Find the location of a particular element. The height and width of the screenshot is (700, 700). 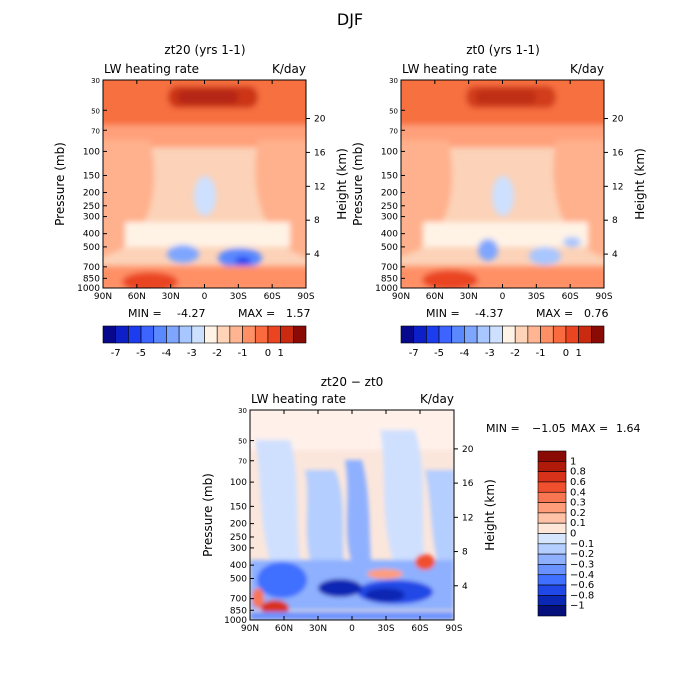

min-value: −1.05 is located at coordinates (549, 428).